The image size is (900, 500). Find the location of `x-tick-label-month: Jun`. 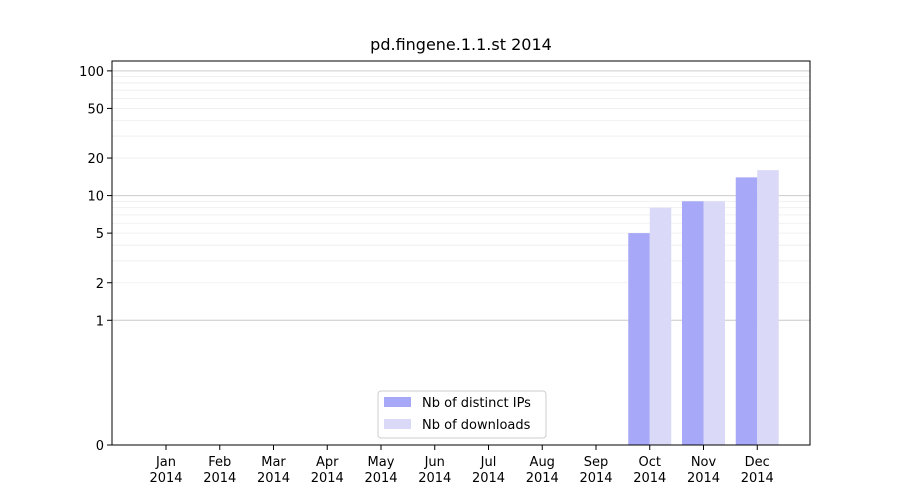

x-tick-label-month: Jun is located at coordinates (434, 462).